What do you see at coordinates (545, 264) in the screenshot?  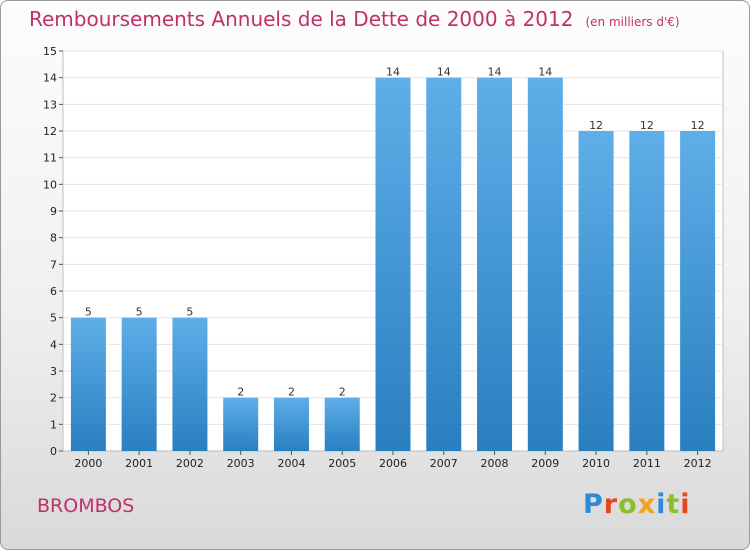 I see `bar-2009` at bounding box center [545, 264].